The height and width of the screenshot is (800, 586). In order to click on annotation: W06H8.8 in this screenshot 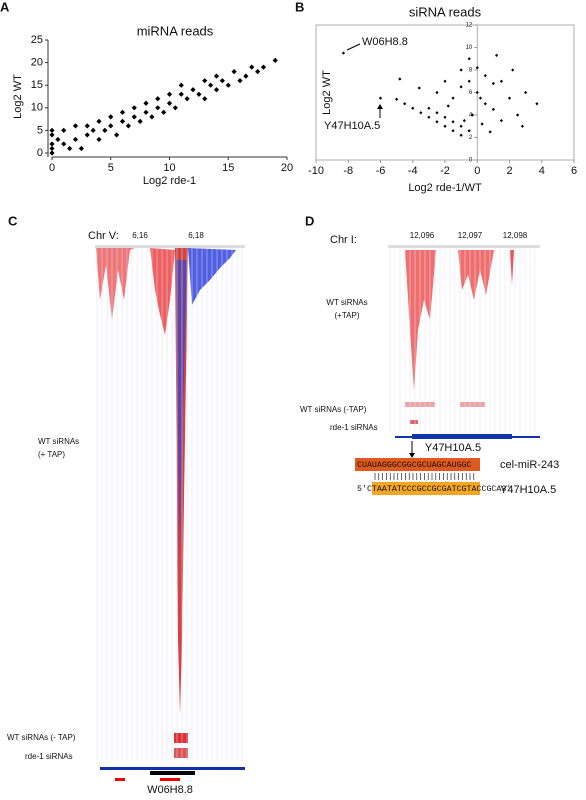, I will do `click(385, 42)`.